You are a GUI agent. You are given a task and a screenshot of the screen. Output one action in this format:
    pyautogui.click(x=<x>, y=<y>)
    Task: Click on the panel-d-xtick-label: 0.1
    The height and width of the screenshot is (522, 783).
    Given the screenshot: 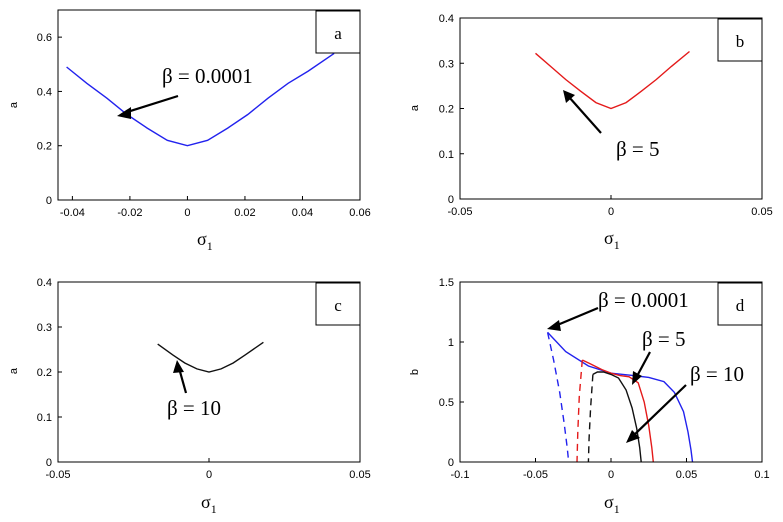 What is the action you would take?
    pyautogui.click(x=761, y=475)
    